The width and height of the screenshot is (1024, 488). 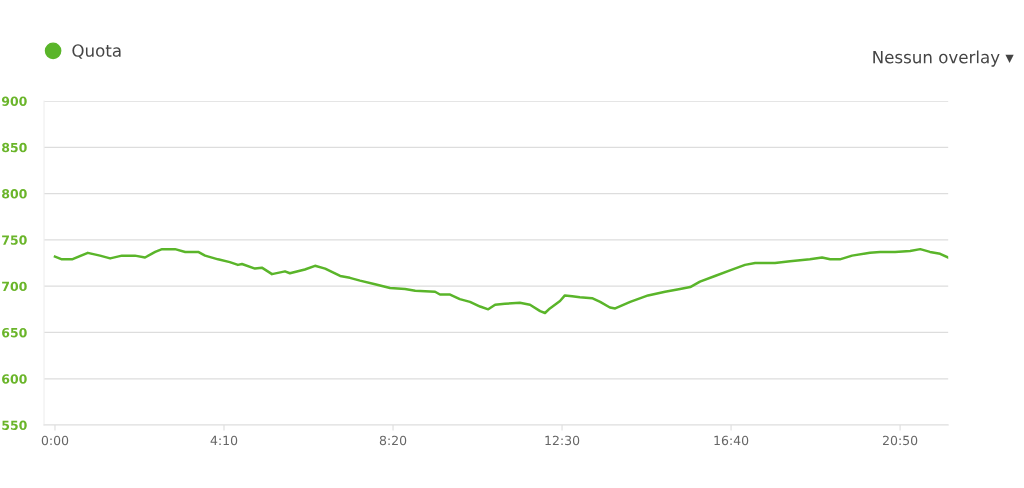 I want to click on y-tick-label: 700, so click(x=14, y=286).